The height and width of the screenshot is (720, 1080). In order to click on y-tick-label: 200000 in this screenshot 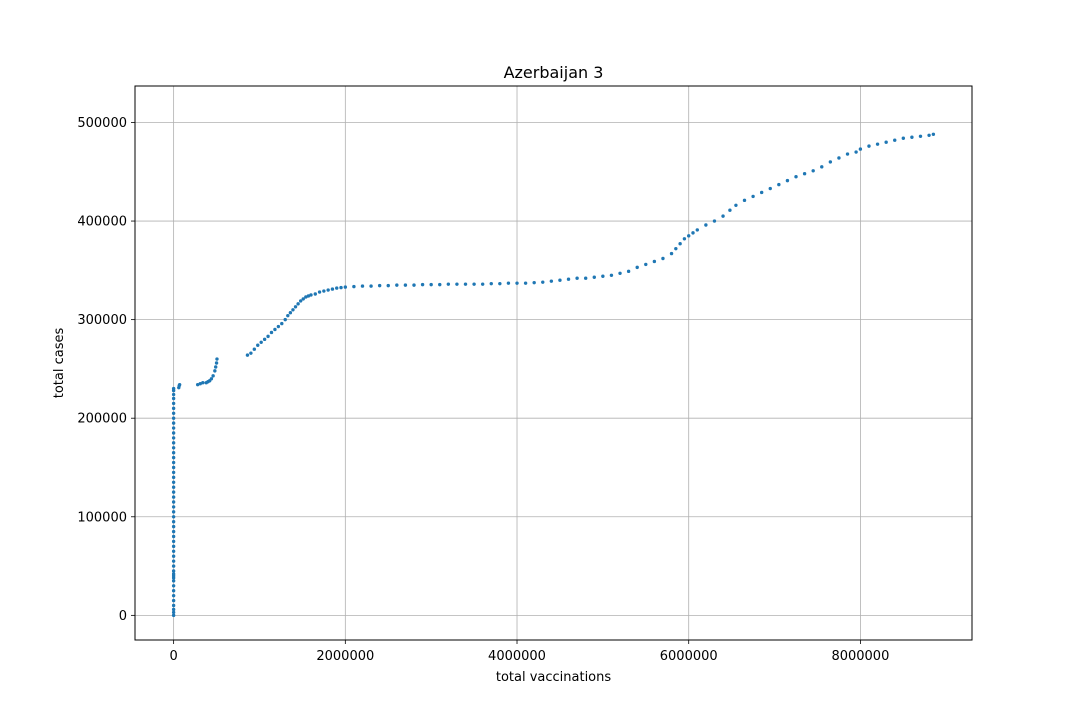, I will do `click(102, 419)`.